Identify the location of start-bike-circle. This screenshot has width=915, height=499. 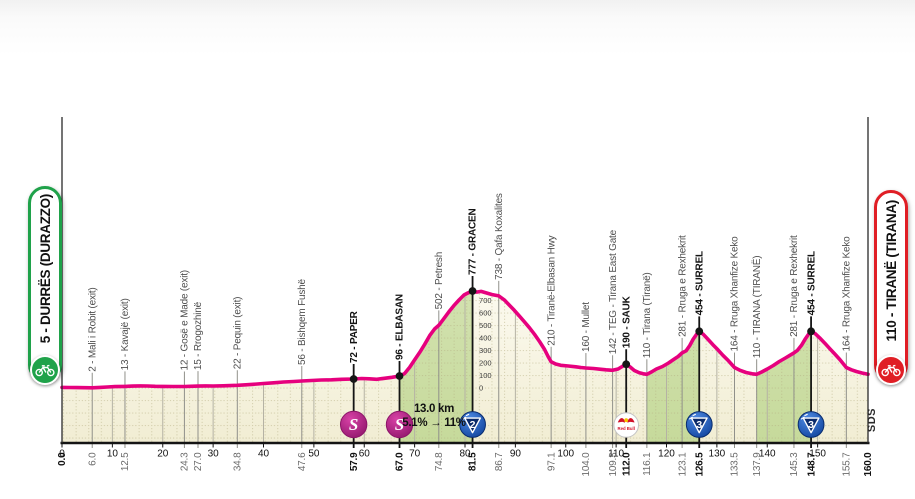
(45, 370).